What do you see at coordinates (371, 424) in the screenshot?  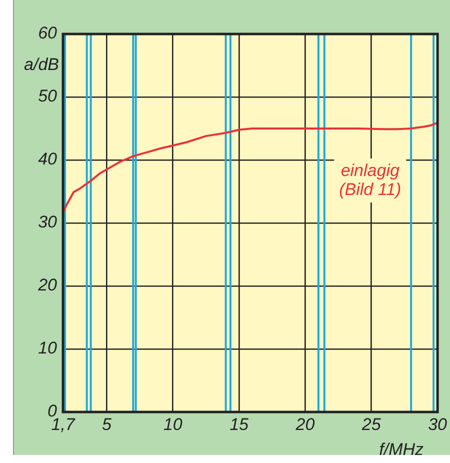 I see `x-tick-label: 25` at bounding box center [371, 424].